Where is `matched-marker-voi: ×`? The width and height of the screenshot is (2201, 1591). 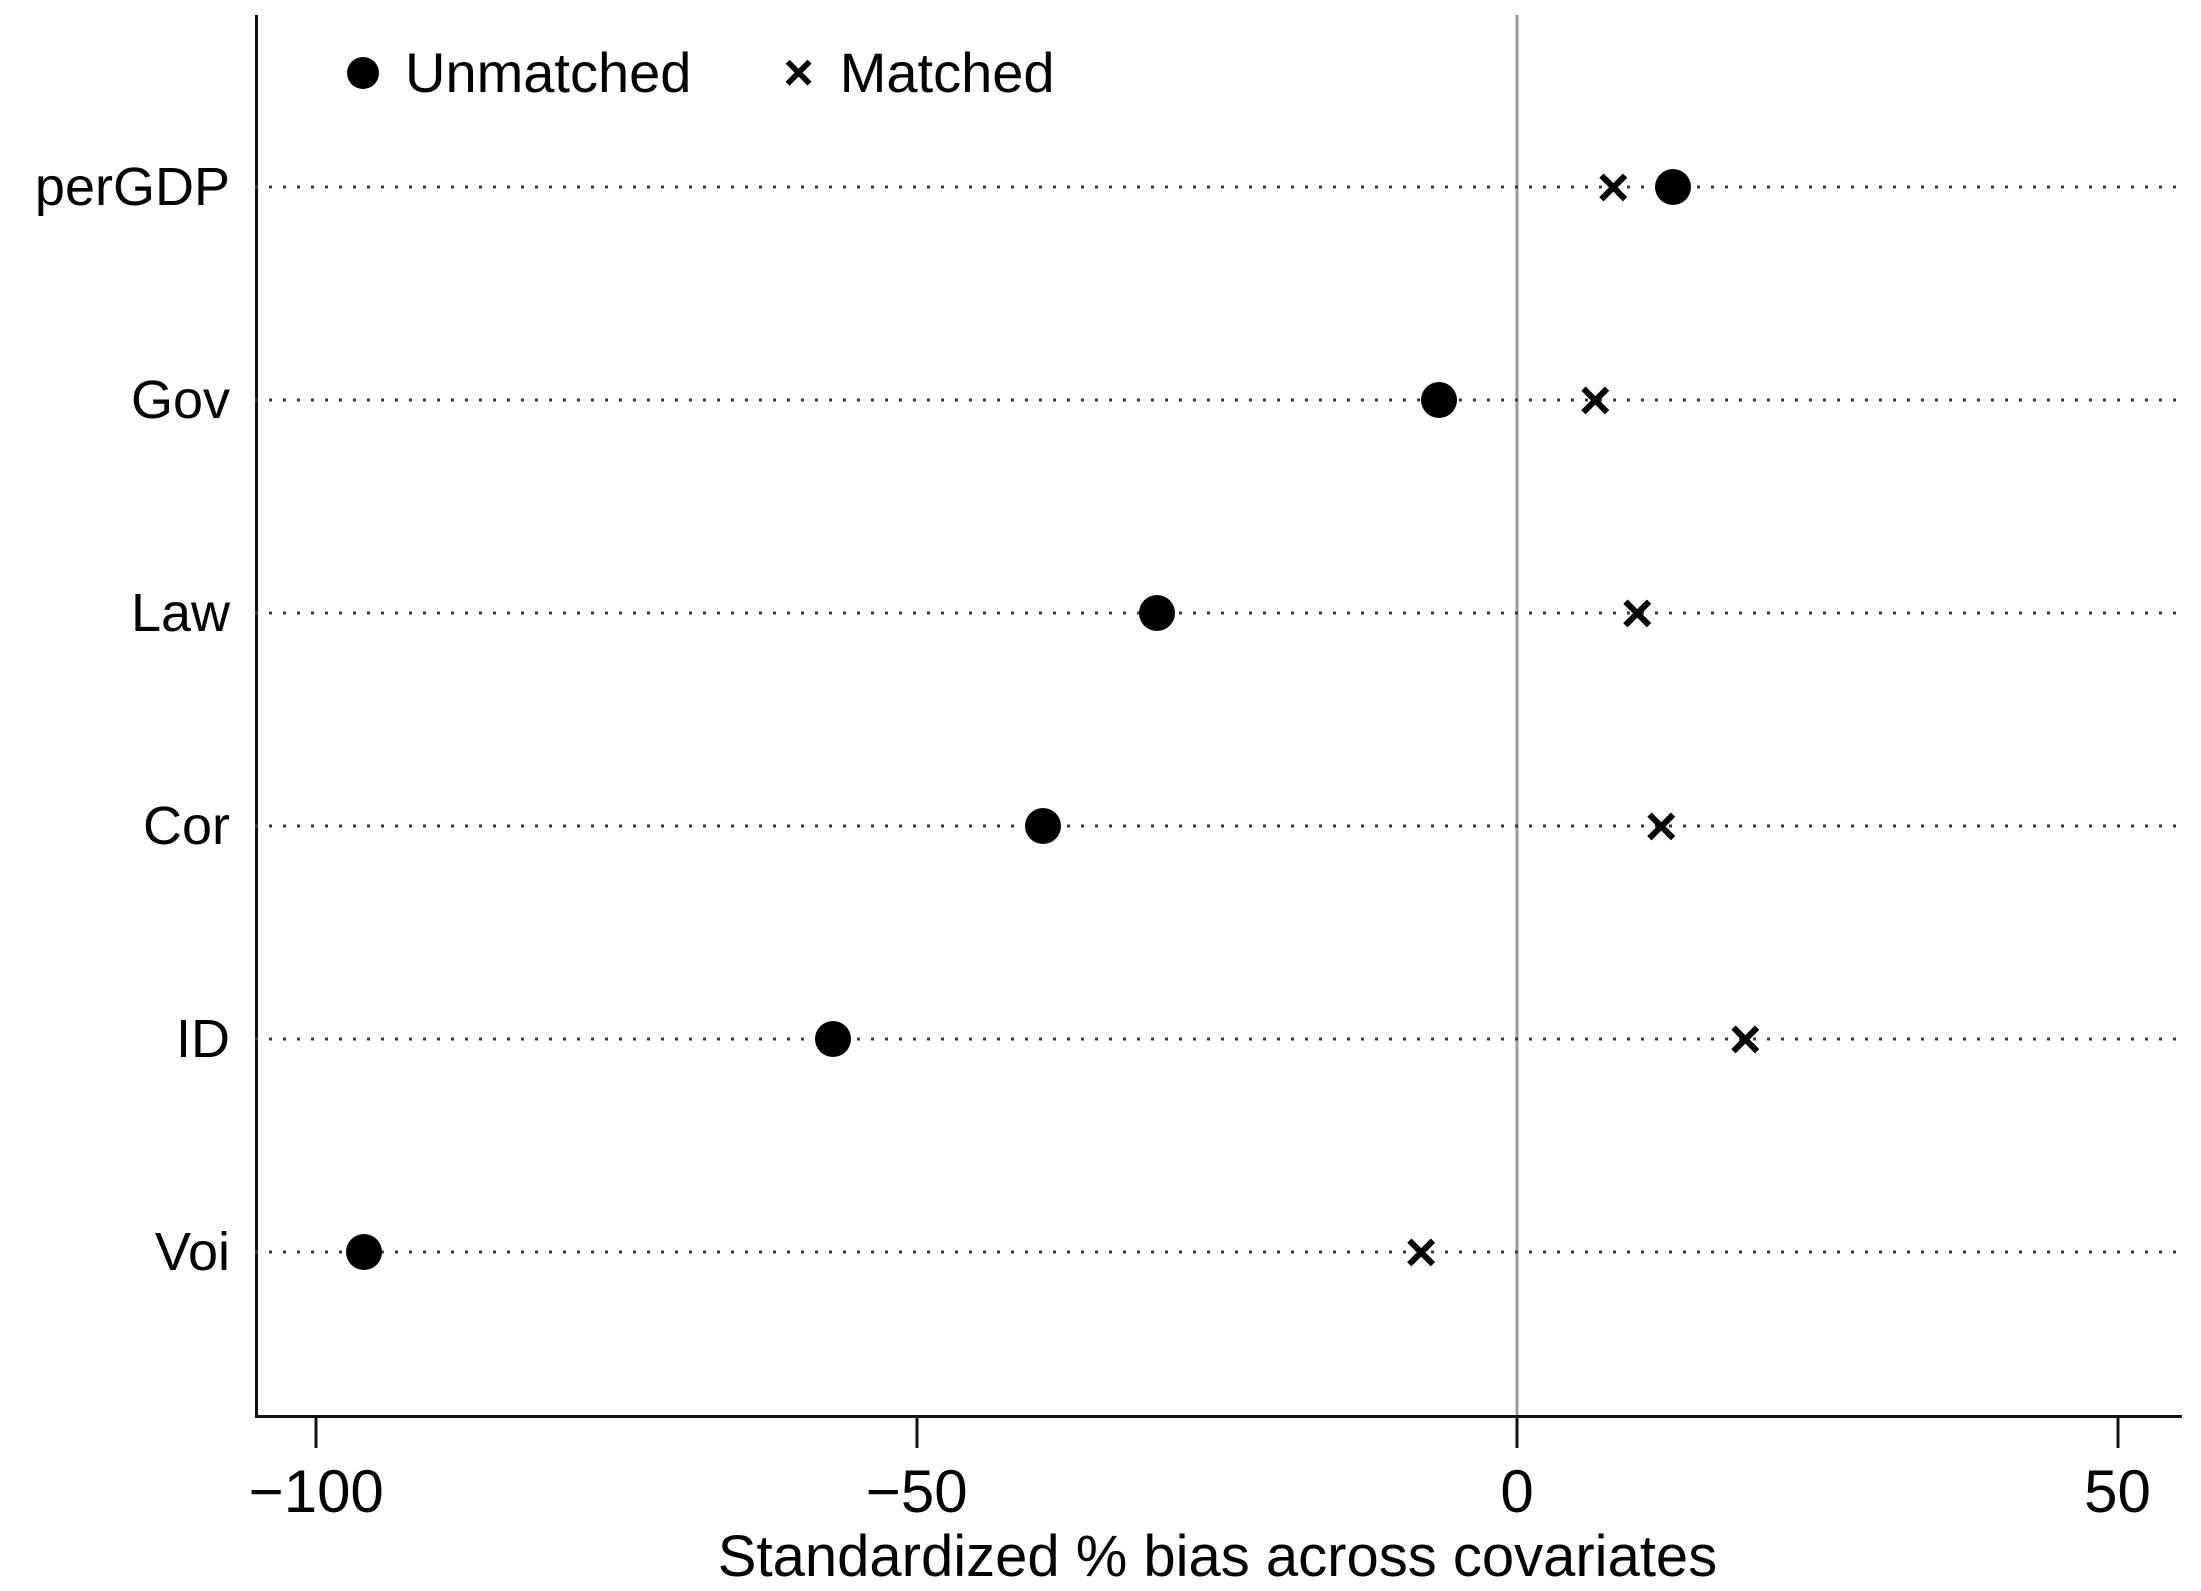
matched-marker-voi: × is located at coordinates (1421, 1251).